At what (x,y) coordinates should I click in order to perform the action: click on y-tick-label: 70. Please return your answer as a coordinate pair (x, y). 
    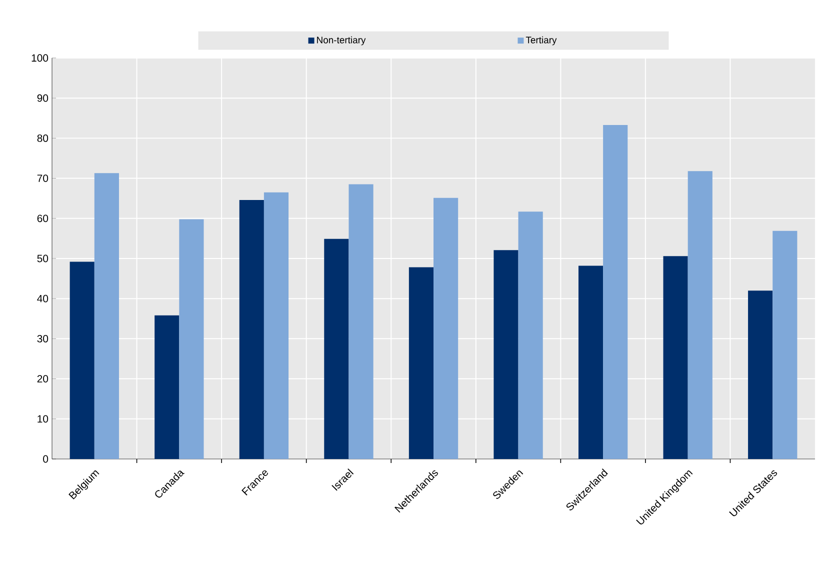
    Looking at the image, I should click on (42, 178).